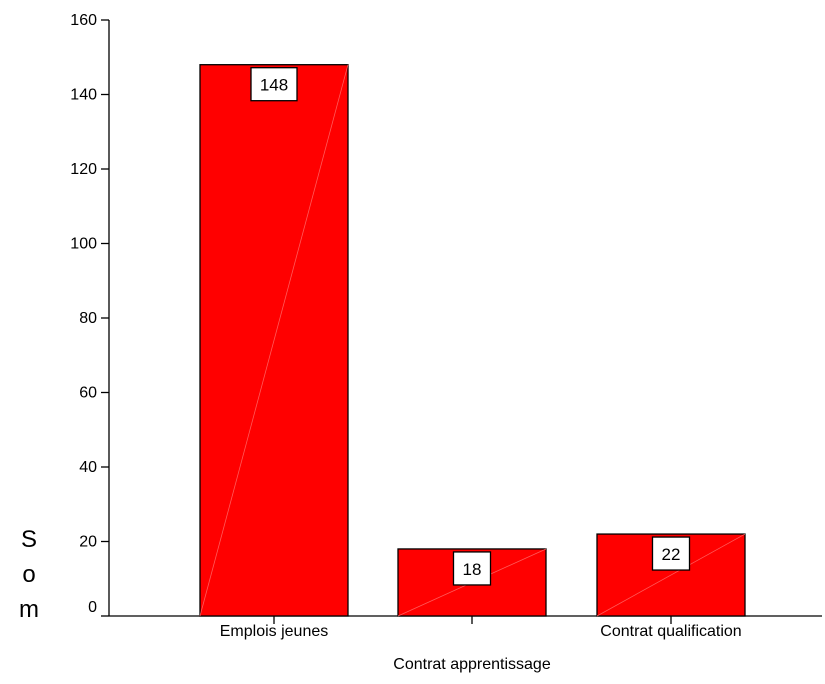  I want to click on x-tick-label: Contrat qualification, so click(670, 631).